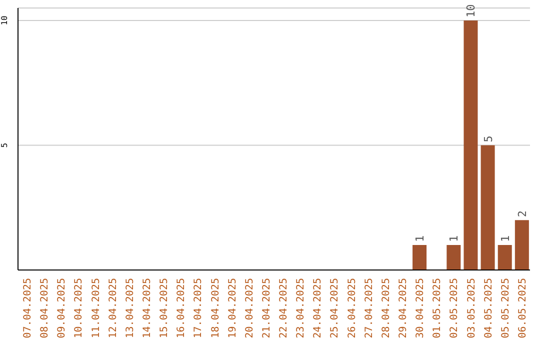  What do you see at coordinates (472, 308) in the screenshot?
I see `x-tick-label: 03.05.2025` at bounding box center [472, 308].